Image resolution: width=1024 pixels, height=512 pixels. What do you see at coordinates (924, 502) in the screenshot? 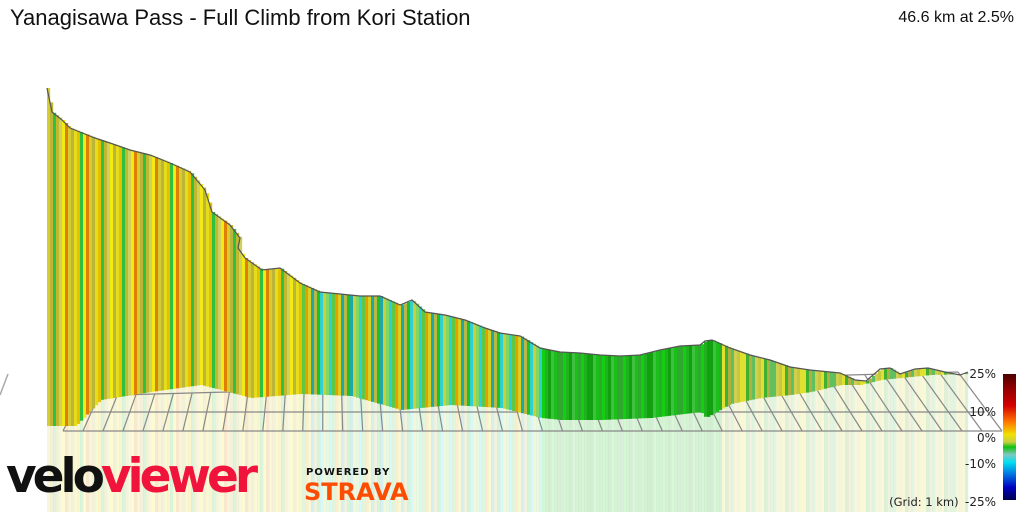
I see `grid-note: (Grid: 1 km) -25%` at bounding box center [924, 502].